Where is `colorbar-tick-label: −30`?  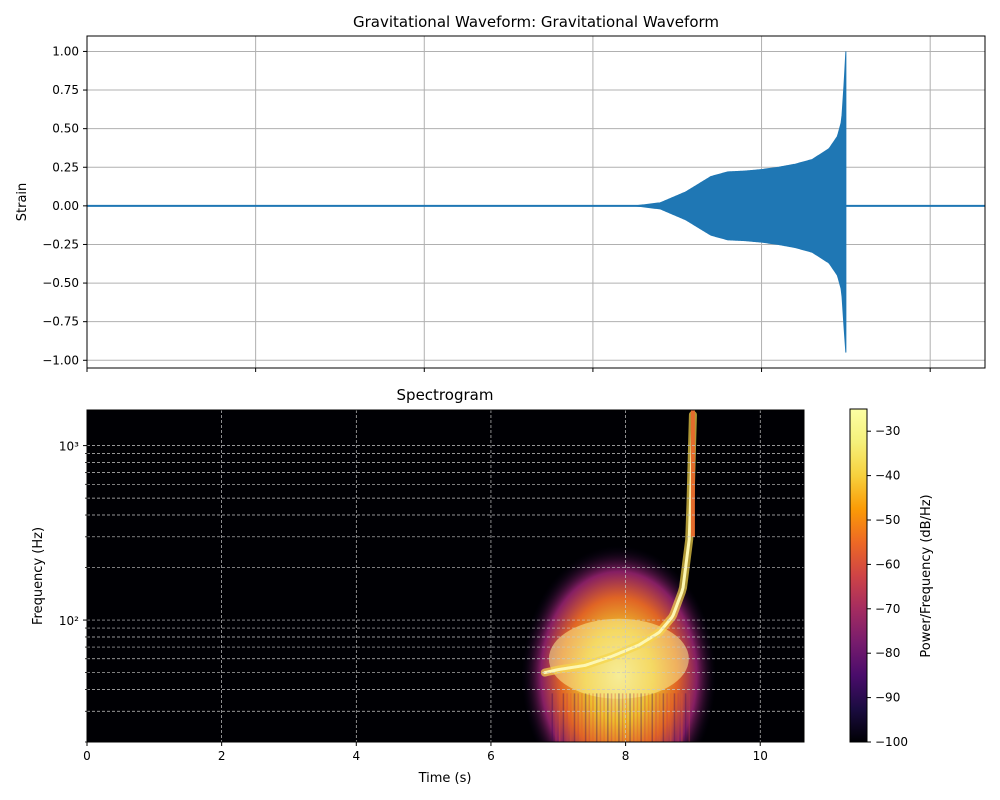
colorbar-tick-label: −30 is located at coordinates (887, 431).